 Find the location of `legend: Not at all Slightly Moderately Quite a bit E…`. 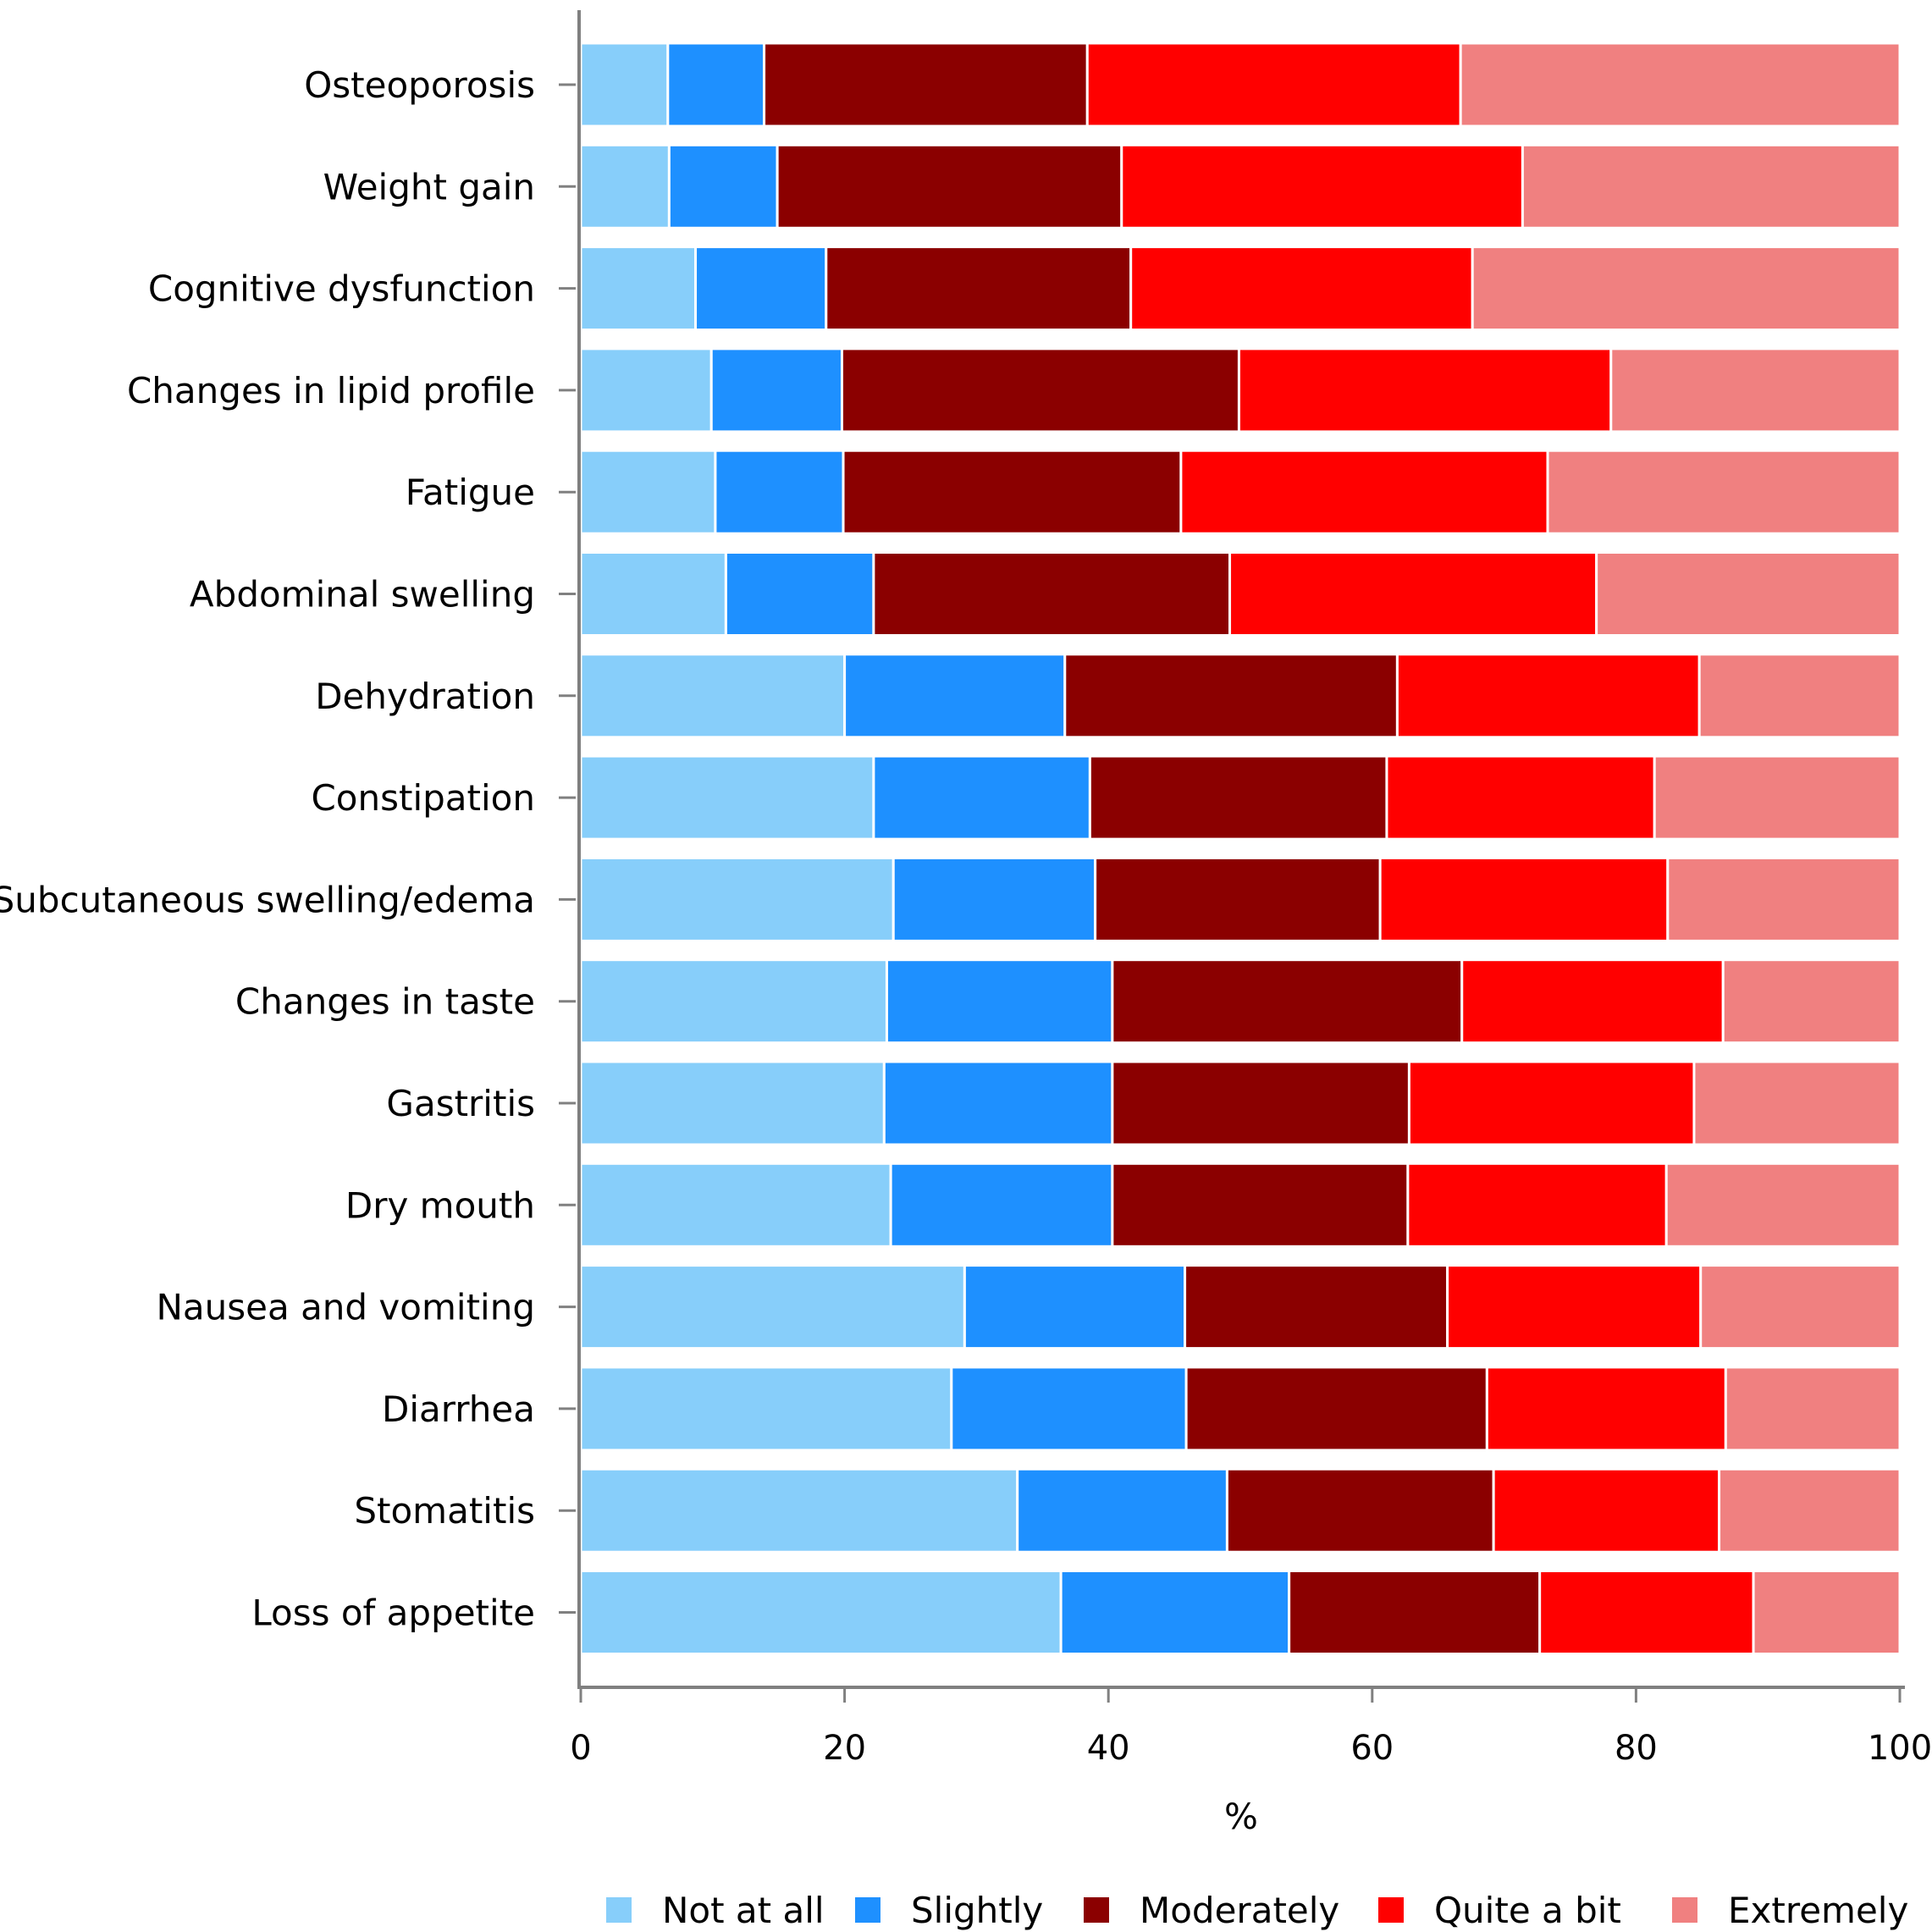

legend: Not at all Slightly Moderately Quite a bit E… is located at coordinates (1257, 1910).